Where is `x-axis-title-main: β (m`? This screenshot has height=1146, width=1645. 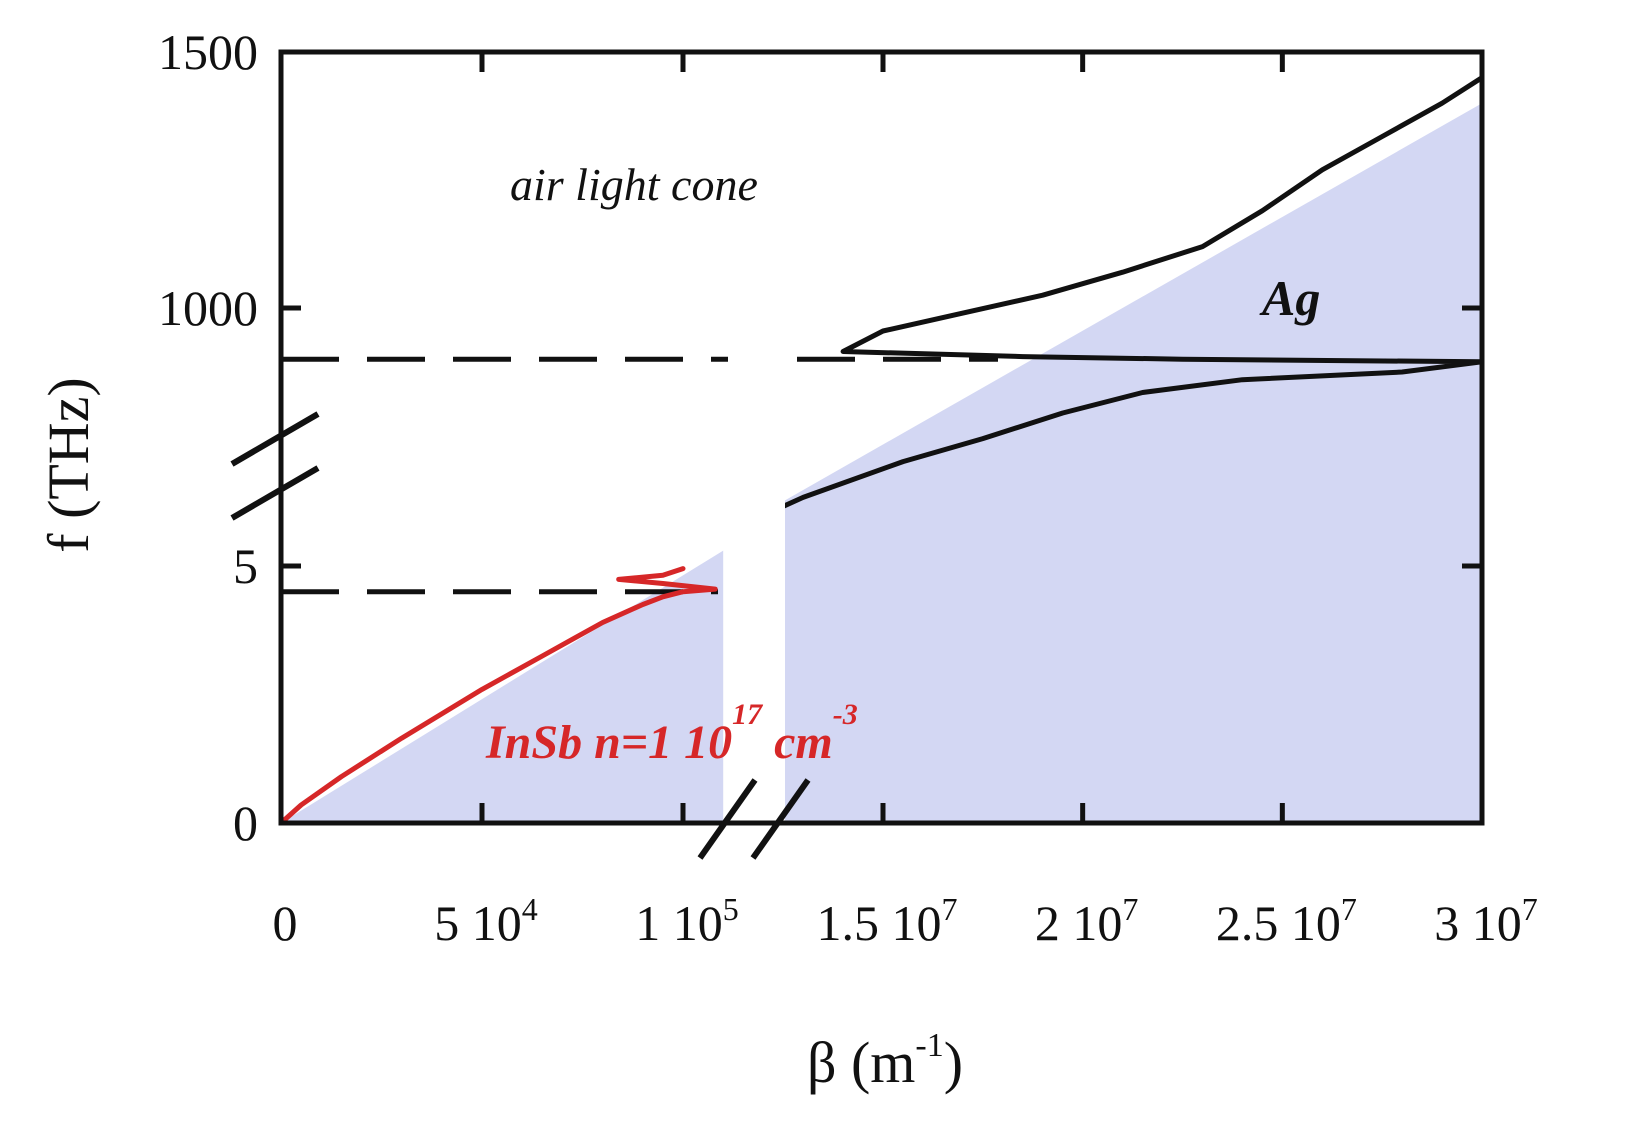 x-axis-title-main: β (m is located at coordinates (861, 1062).